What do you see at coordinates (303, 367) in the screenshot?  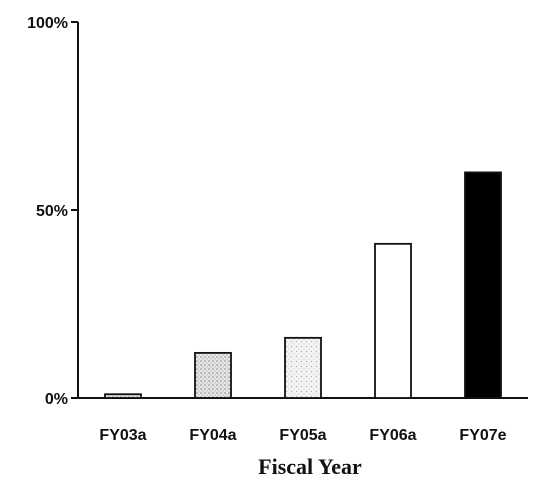 I see `bar-fy05a` at bounding box center [303, 367].